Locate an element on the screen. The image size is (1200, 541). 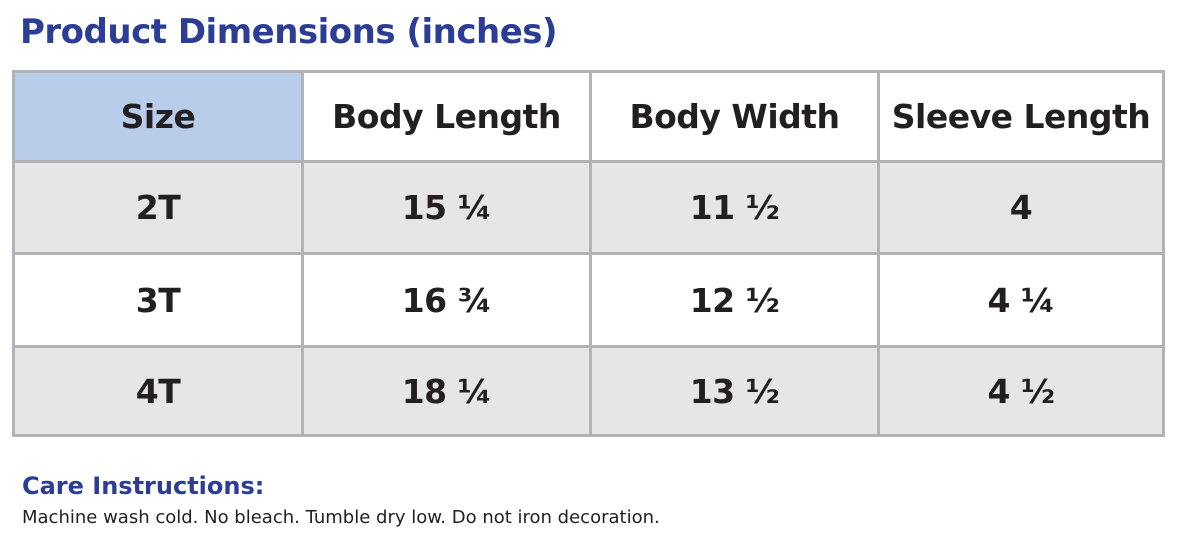
size-cell: 2T is located at coordinates (158, 207).